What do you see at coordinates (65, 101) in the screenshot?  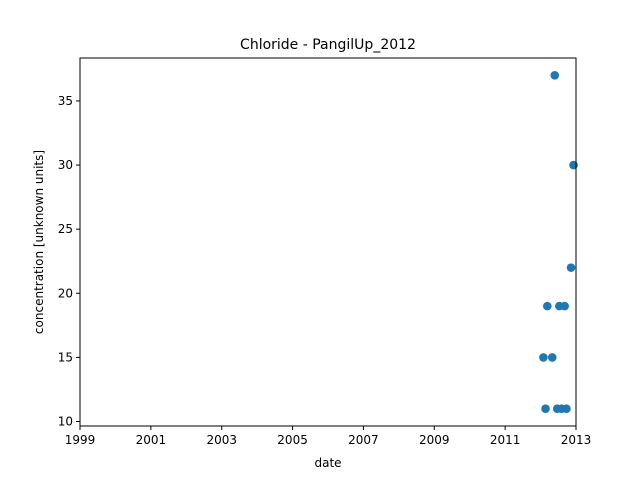 I see `y-tick-label: 35` at bounding box center [65, 101].